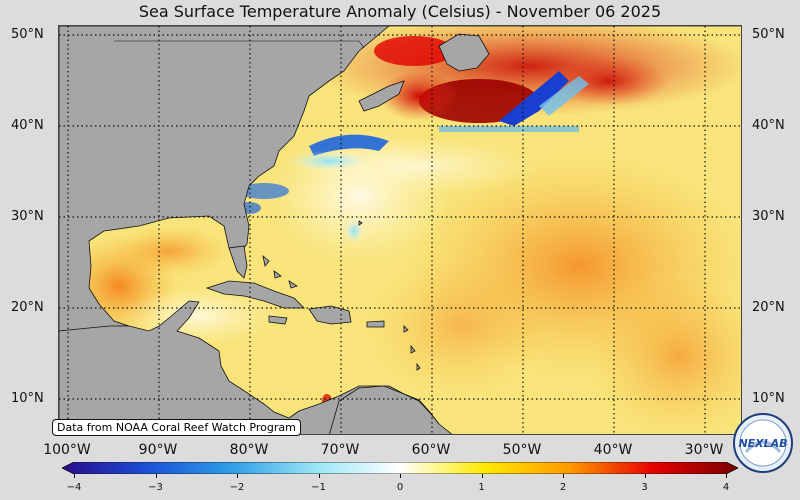 The height and width of the screenshot is (500, 800). I want to click on lon-label-100w: 100°W, so click(67, 450).